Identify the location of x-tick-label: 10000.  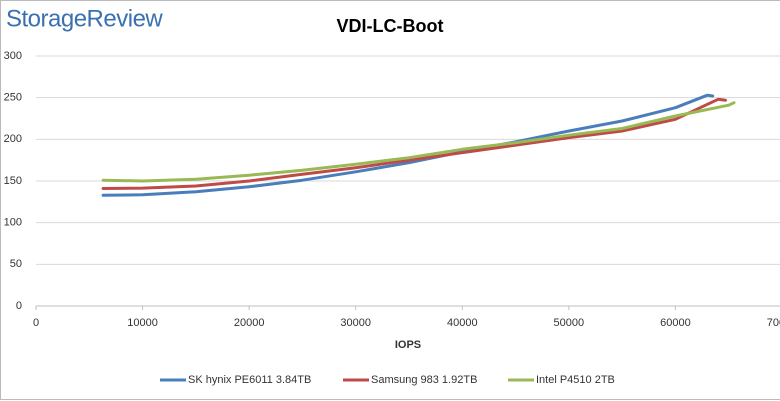
(142, 323).